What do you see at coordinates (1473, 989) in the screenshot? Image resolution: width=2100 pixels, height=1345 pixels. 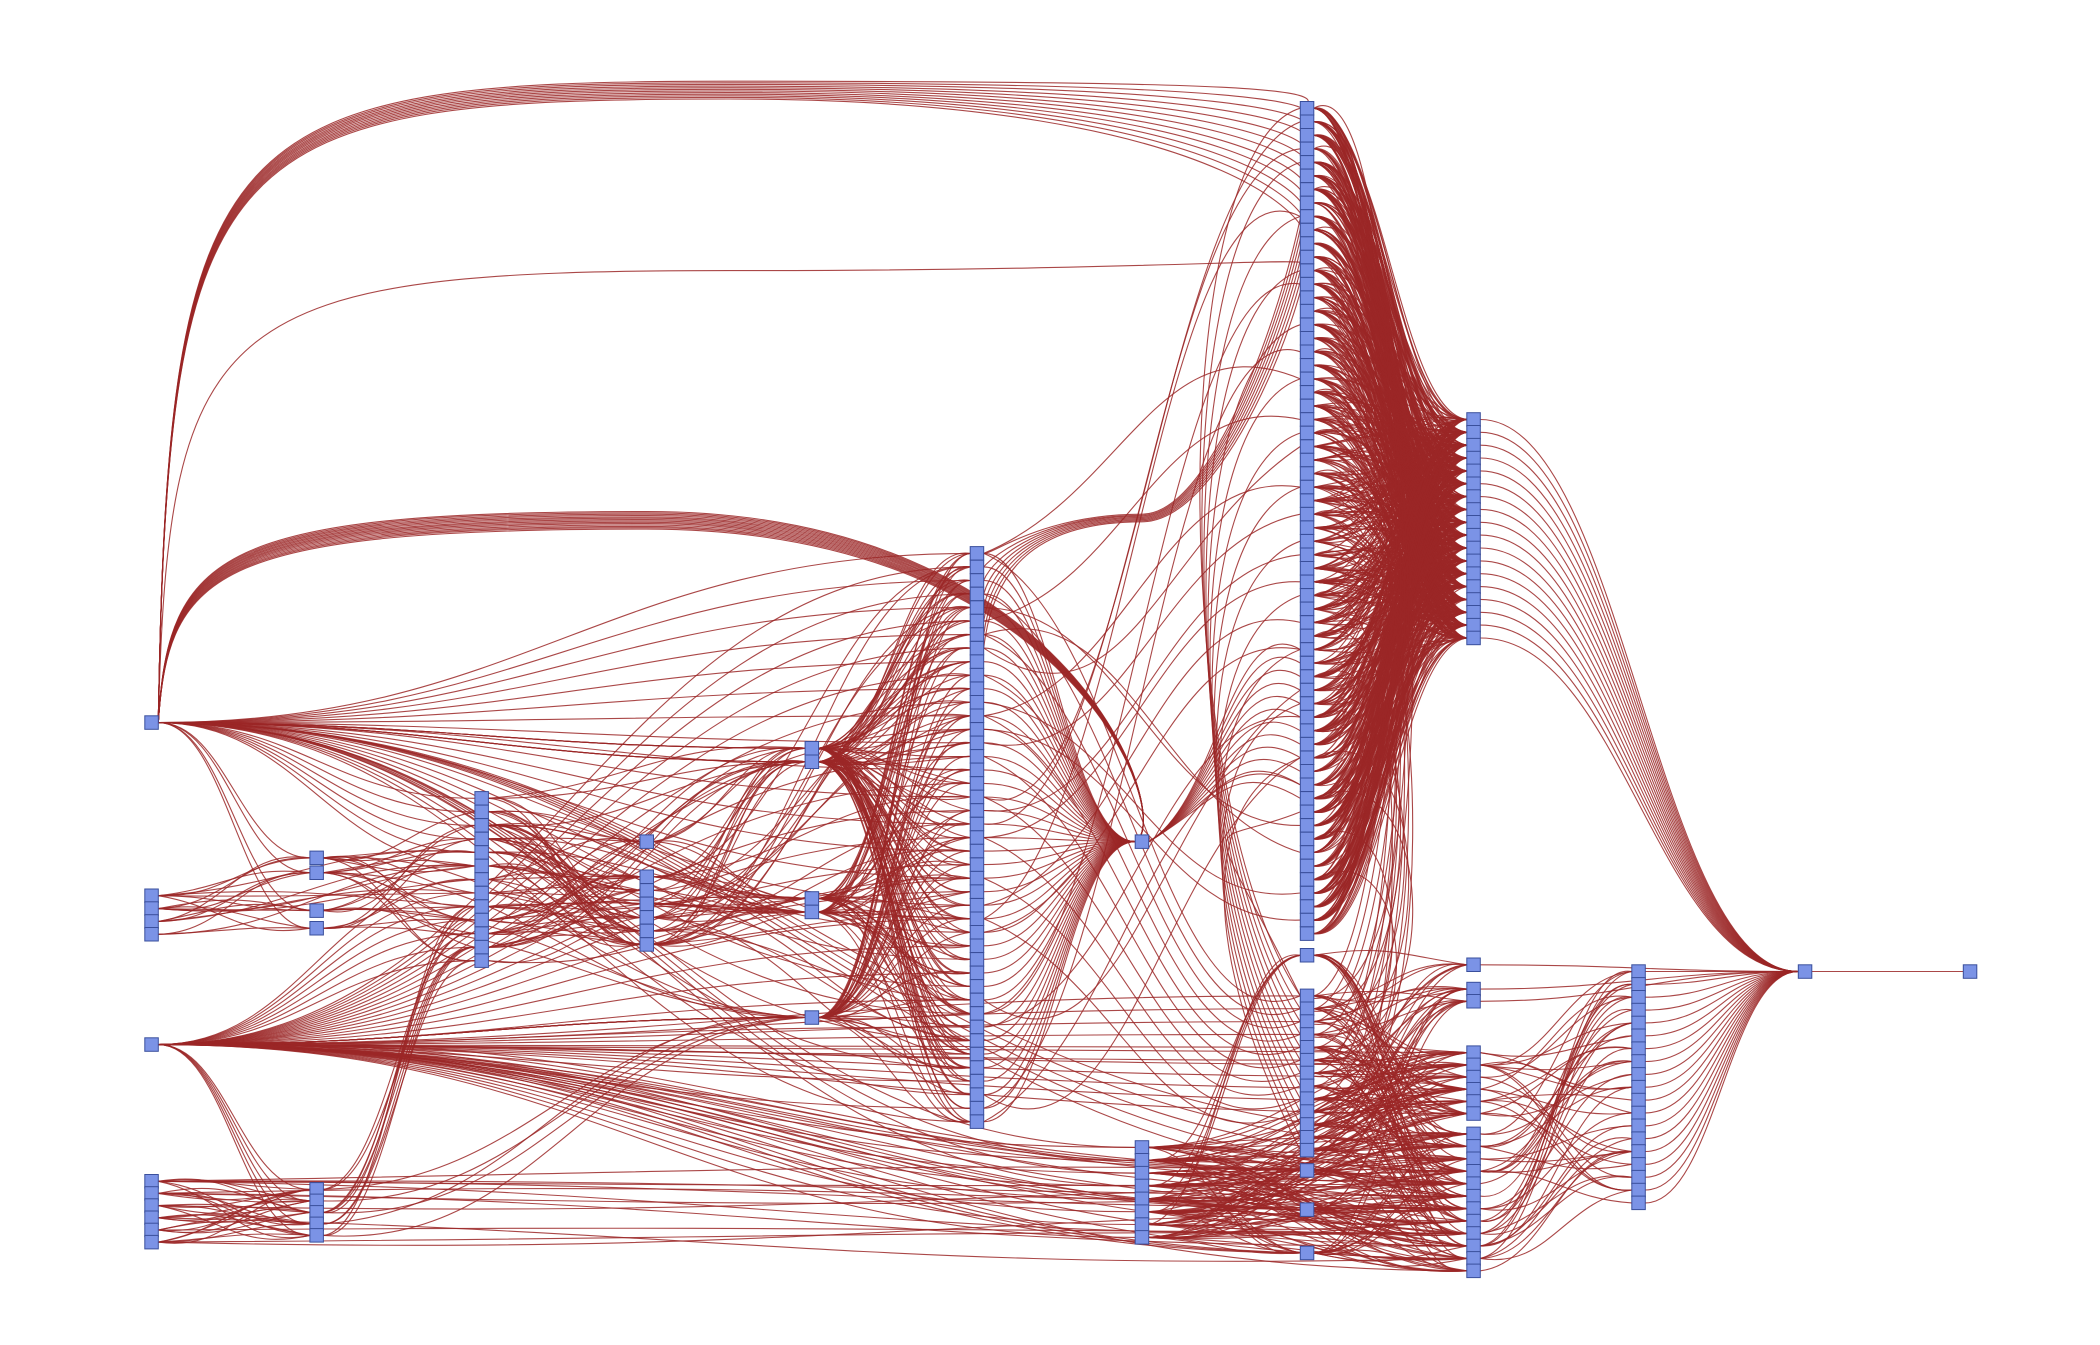 I see `col9-small-node` at bounding box center [1473, 989].